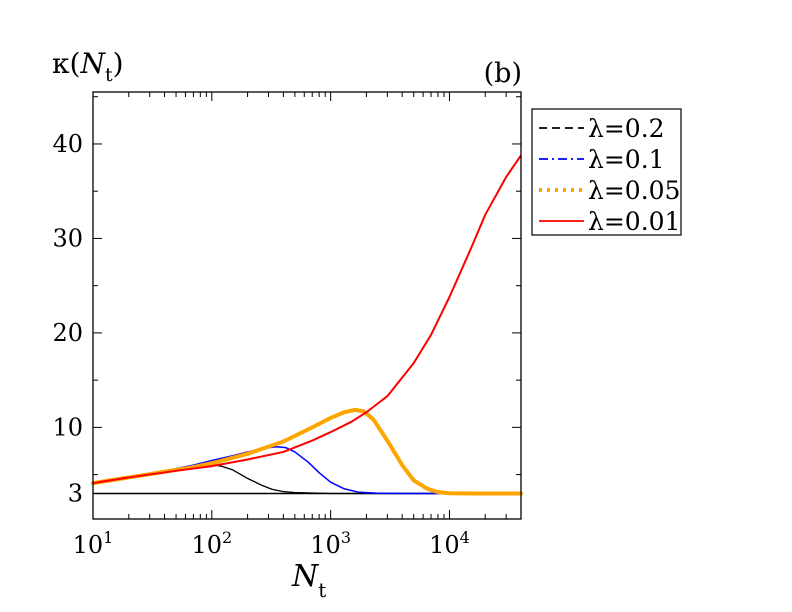 The width and height of the screenshot is (792, 612). I want to click on x-tick-label: 10³, so click(330, 543).